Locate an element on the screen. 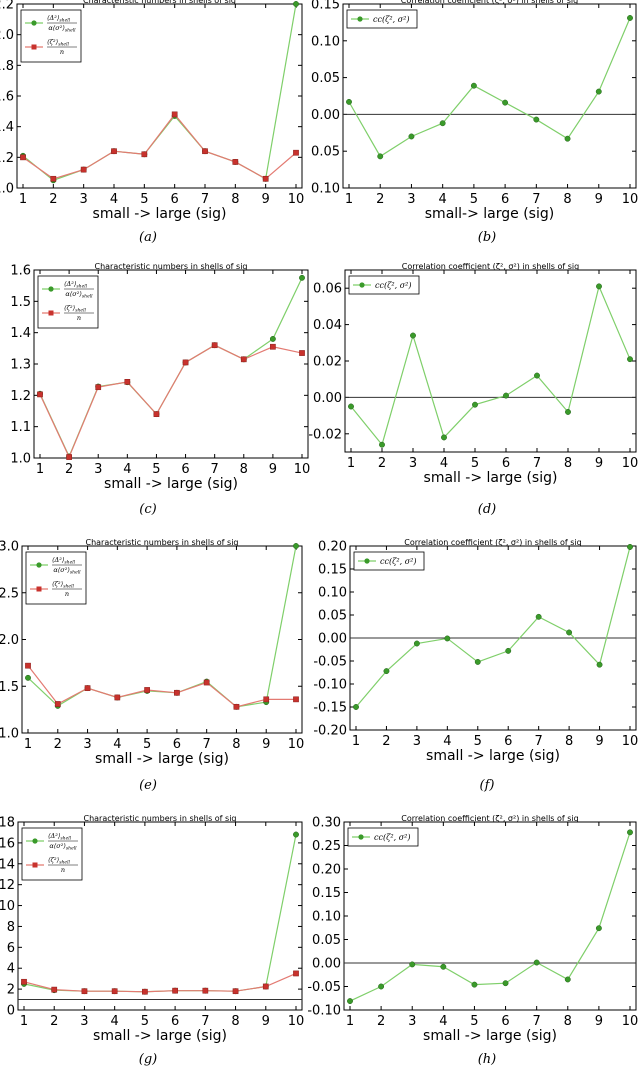  y-tick-label: -0.20 is located at coordinates (330, 731).